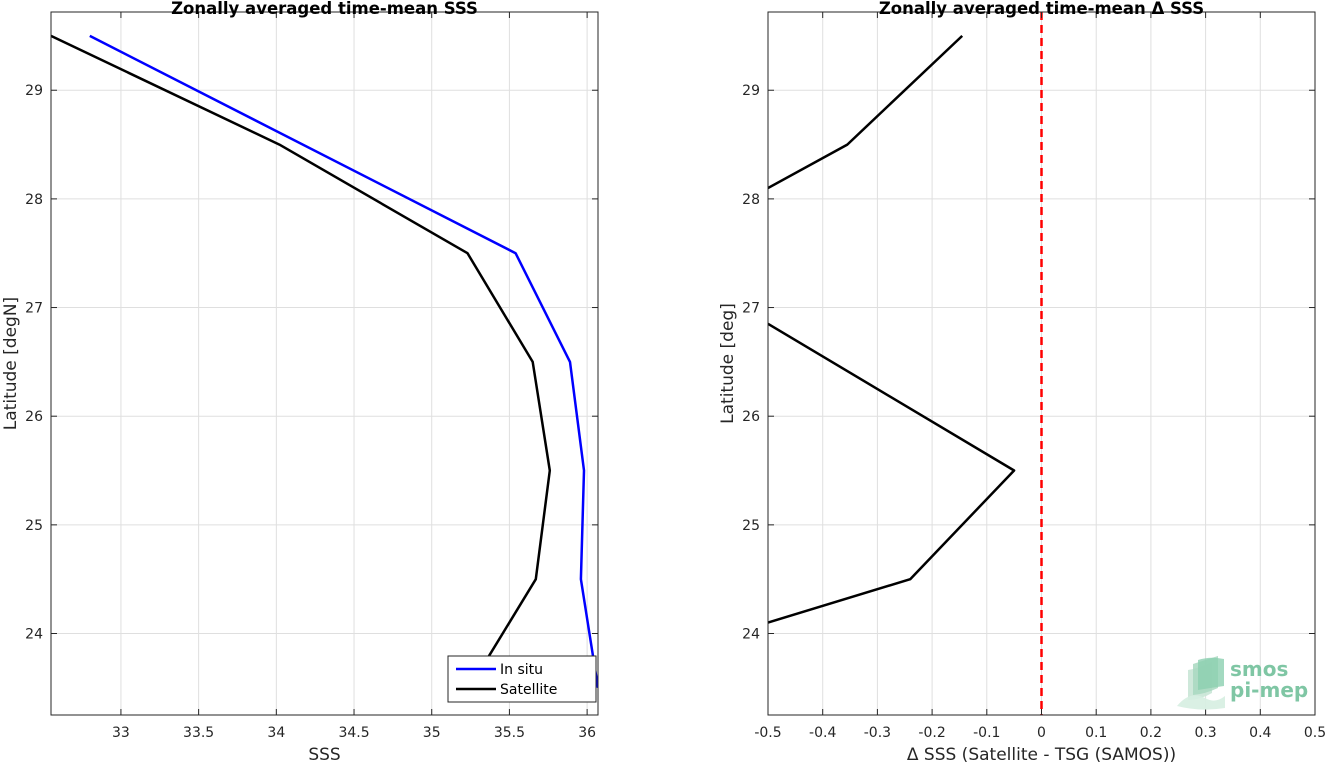  Describe the element at coordinates (528, 690) in the screenshot. I see `legend-label: Satellite` at that location.